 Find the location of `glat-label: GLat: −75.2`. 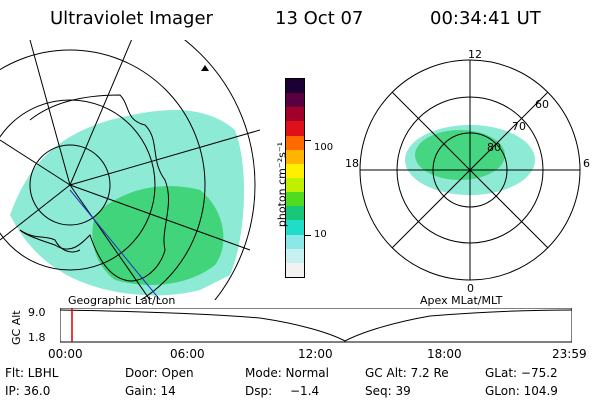

glat-label: GLat: −75.2 is located at coordinates (521, 373).